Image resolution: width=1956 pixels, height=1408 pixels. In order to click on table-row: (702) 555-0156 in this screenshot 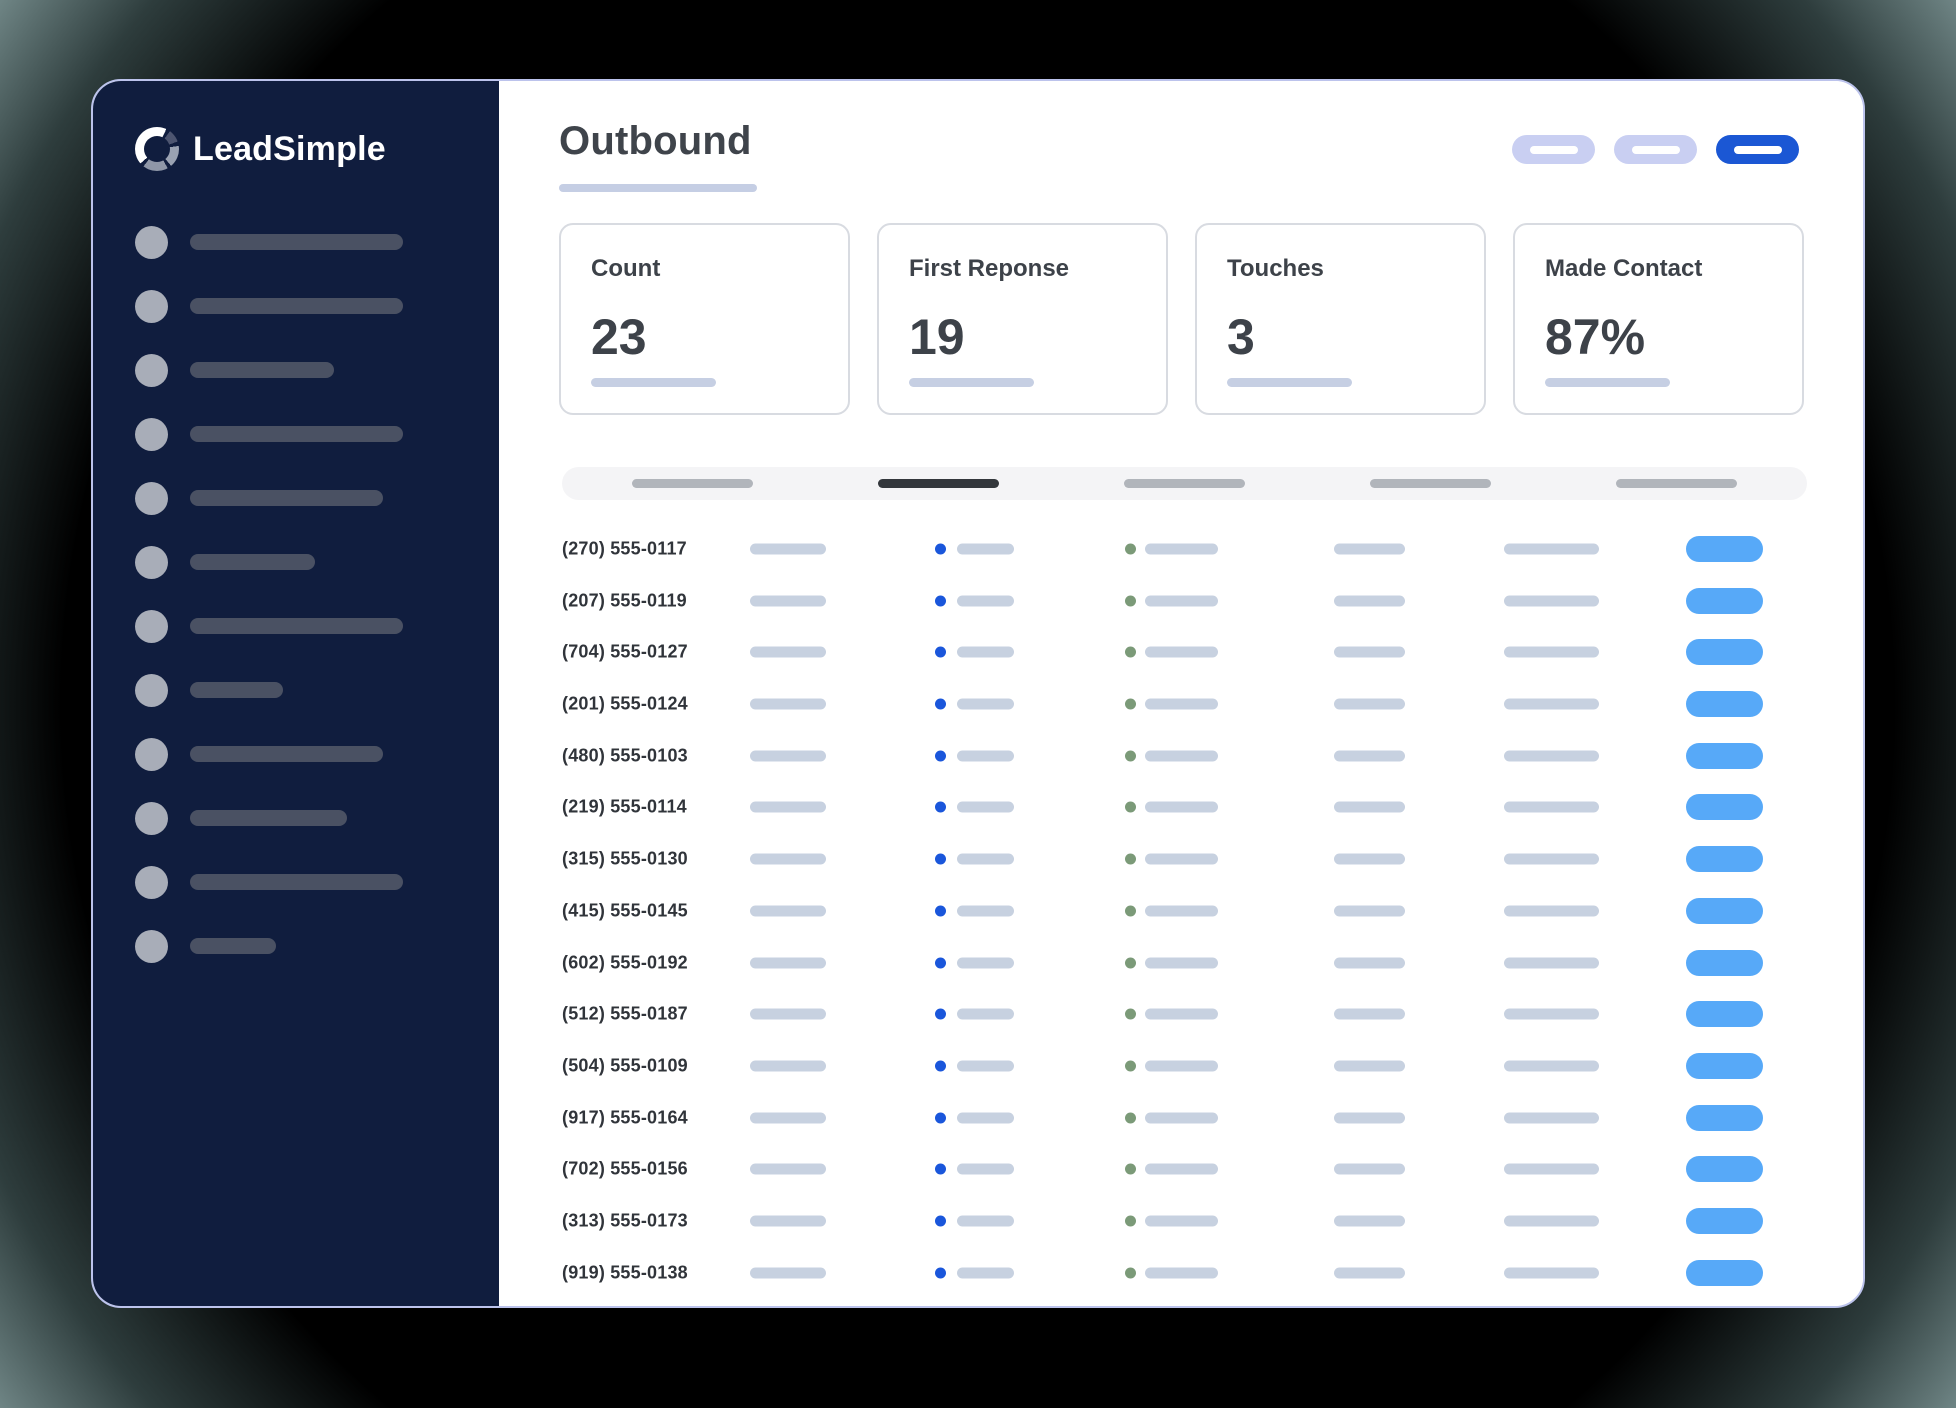, I will do `click(1181, 1170)`.